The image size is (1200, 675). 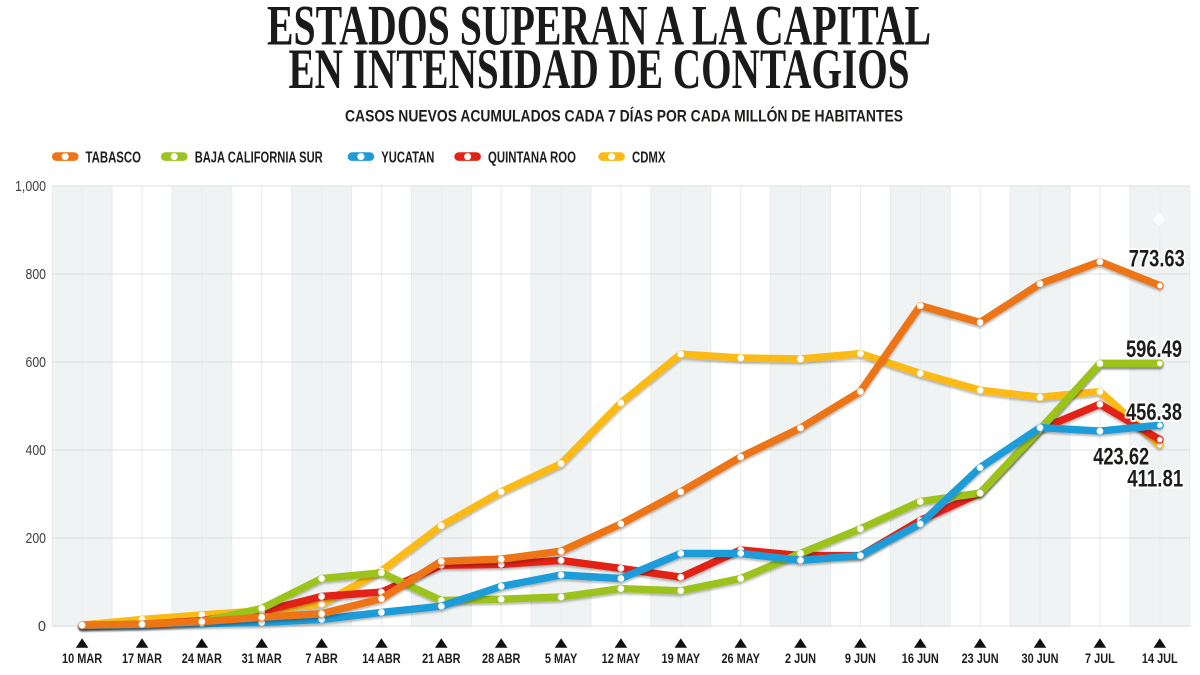 I want to click on svg-text: BAJA CALIFORNIA SUR, so click(x=259, y=158).